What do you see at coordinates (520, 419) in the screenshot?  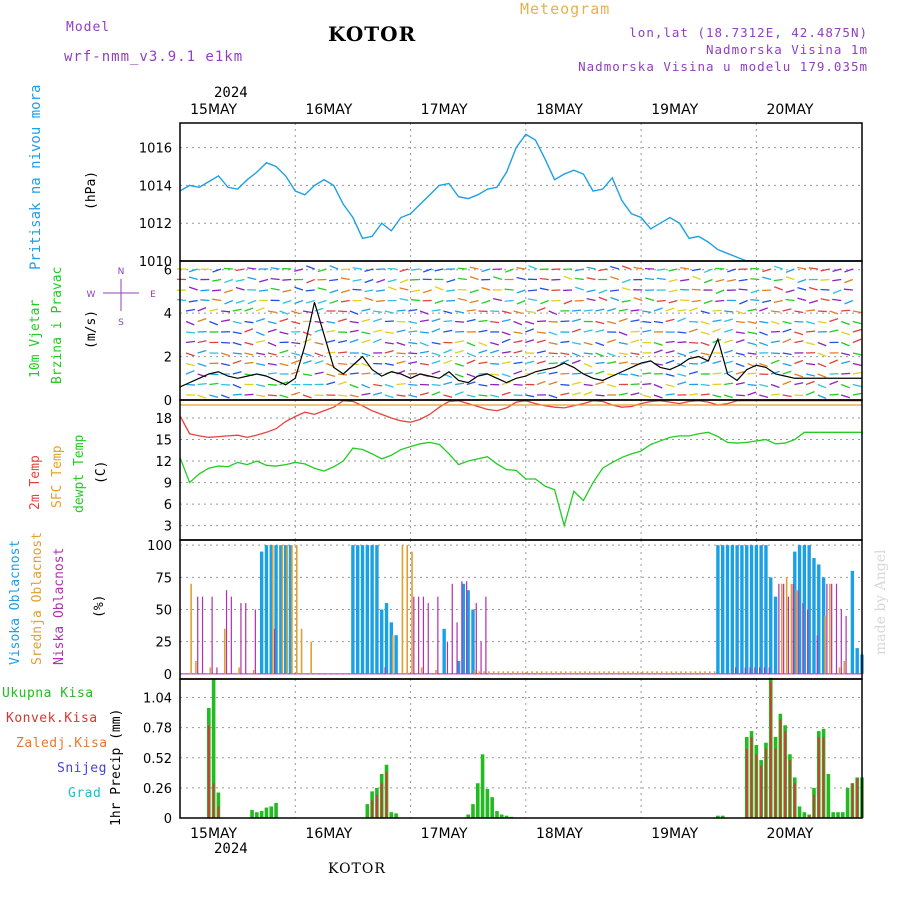 I see `temp2m-line` at bounding box center [520, 419].